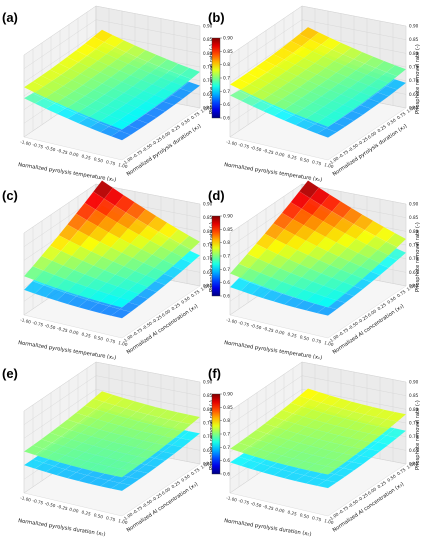 The width and height of the screenshot is (430, 550). I want to click on colorbar-tick-label: 0.65, so click(228, 105).